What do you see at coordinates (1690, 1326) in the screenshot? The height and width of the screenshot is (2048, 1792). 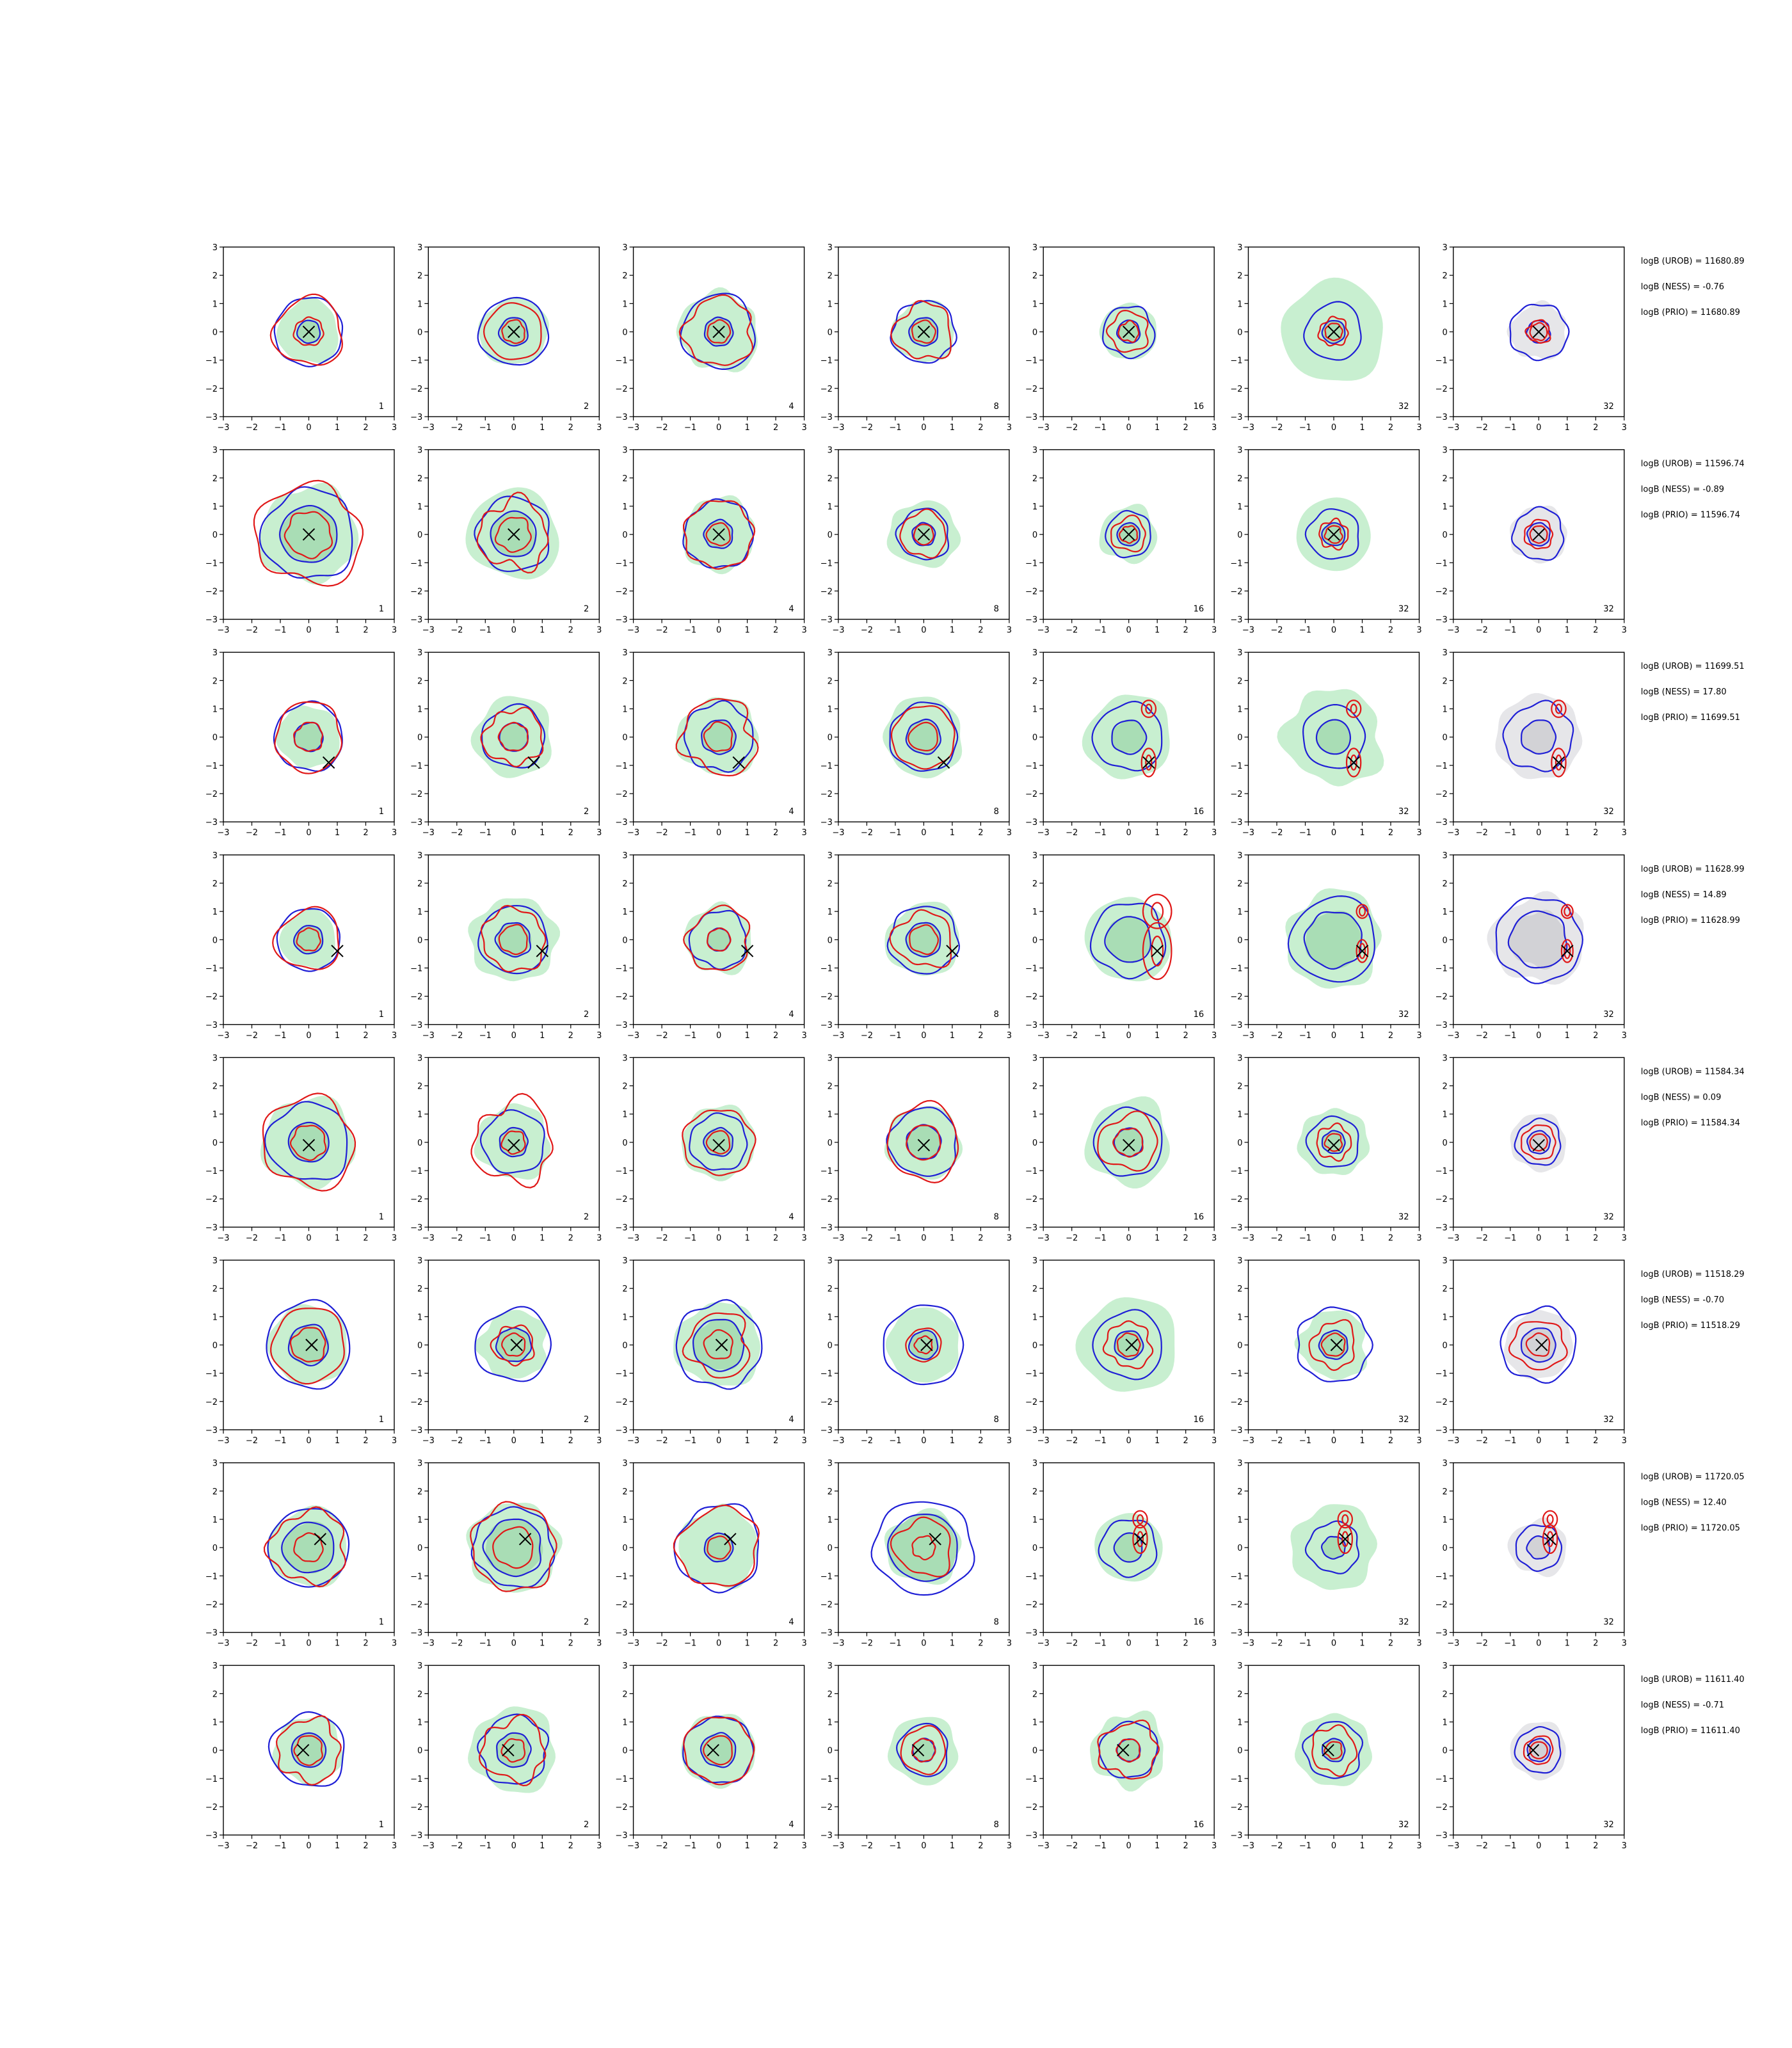 I see `row-annotation-3: logB (PRIO) = 11518.29` at bounding box center [1690, 1326].